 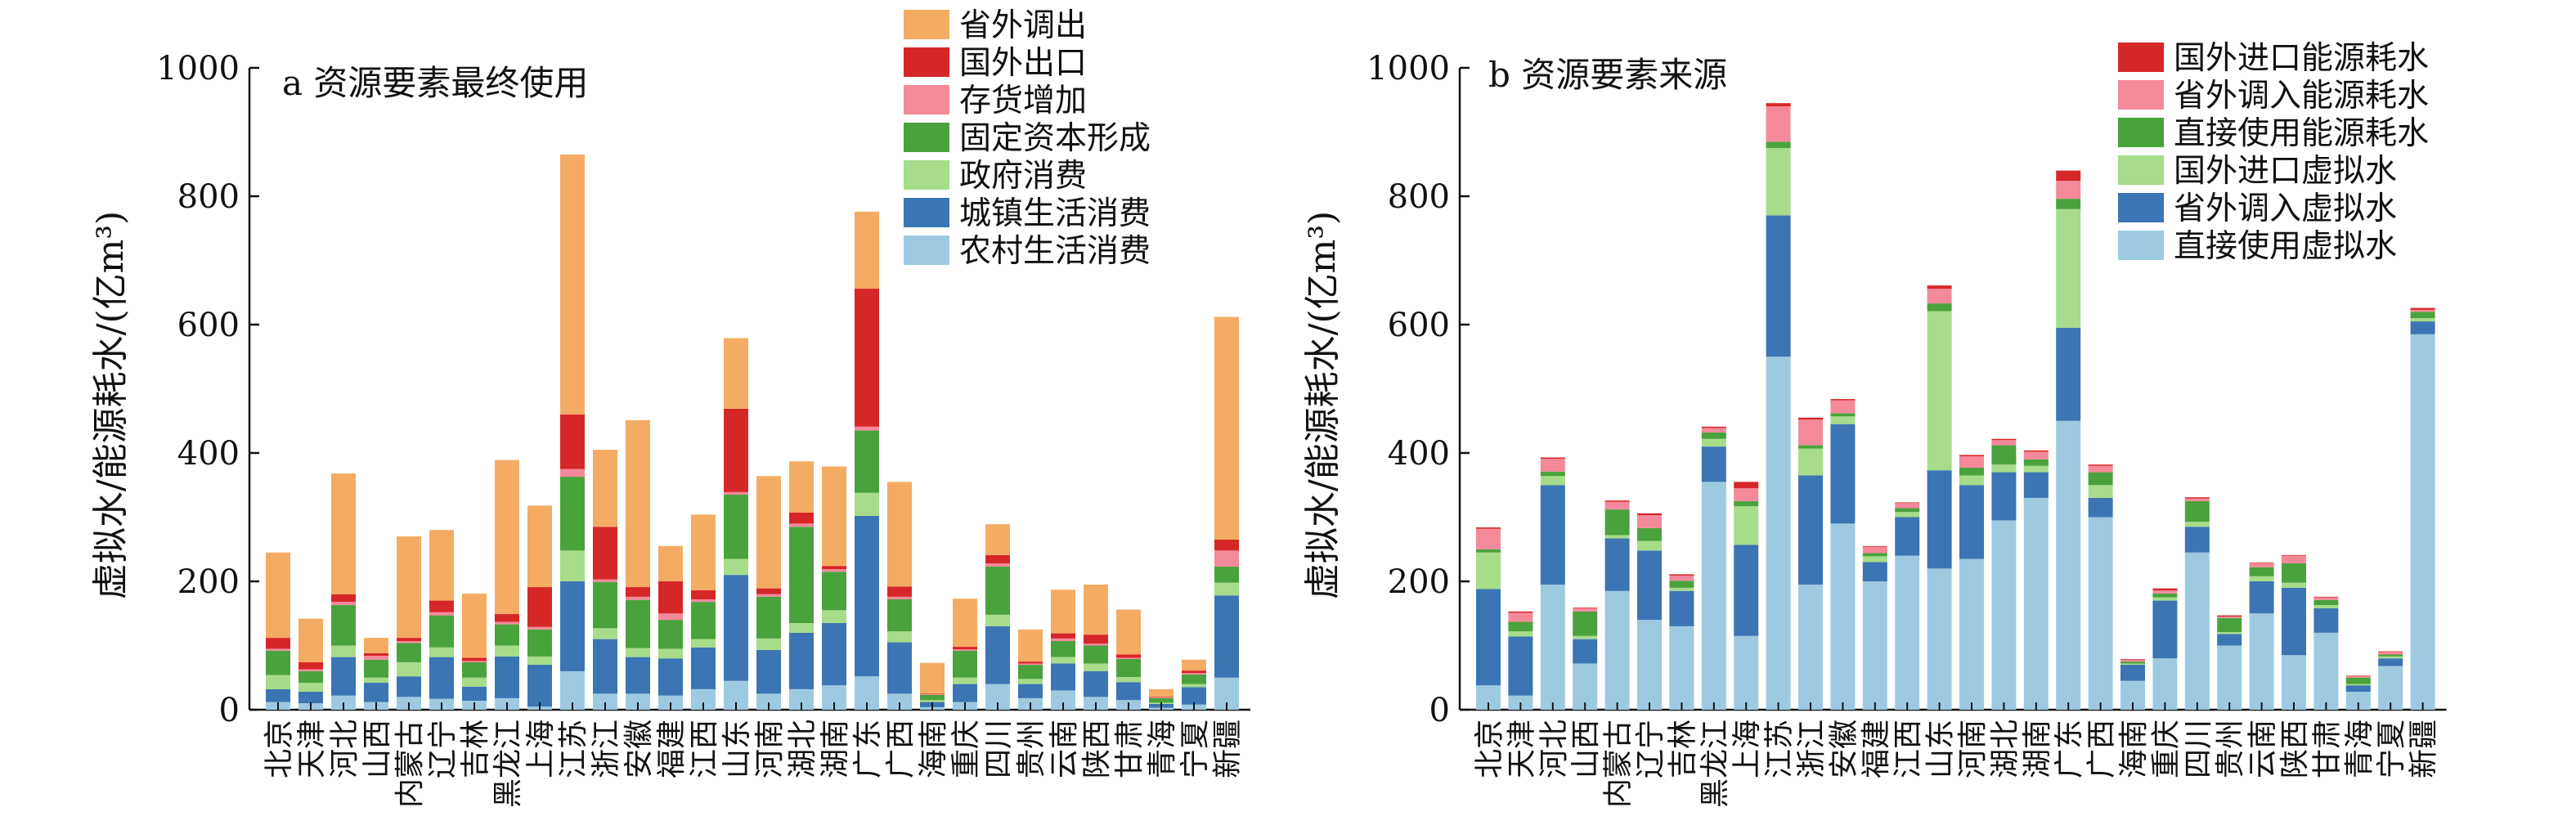 I want to click on x-tick-label: 安徽, so click(x=639, y=749).